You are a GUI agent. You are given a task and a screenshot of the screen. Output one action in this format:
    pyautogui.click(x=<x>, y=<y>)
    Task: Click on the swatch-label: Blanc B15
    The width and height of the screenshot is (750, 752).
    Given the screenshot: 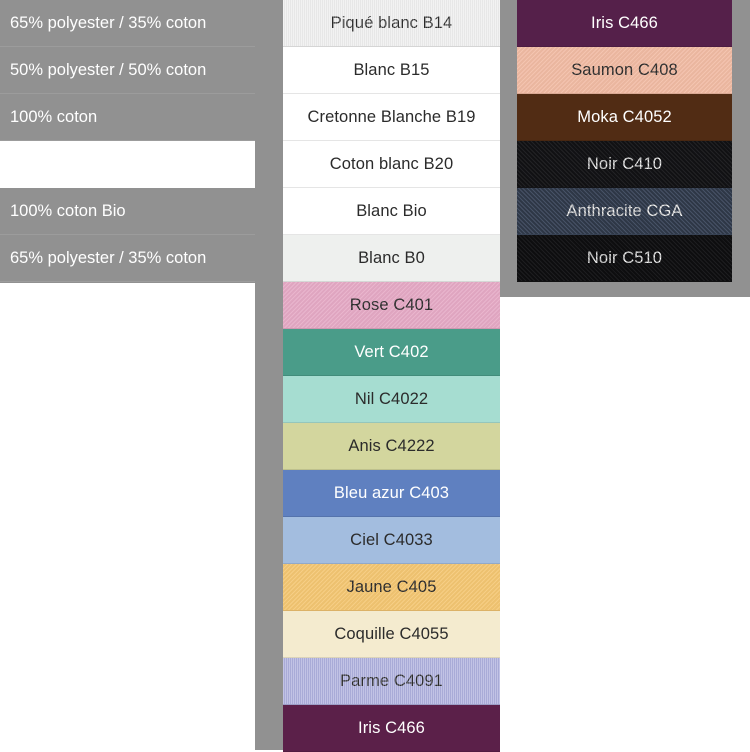 What is the action you would take?
    pyautogui.click(x=391, y=69)
    